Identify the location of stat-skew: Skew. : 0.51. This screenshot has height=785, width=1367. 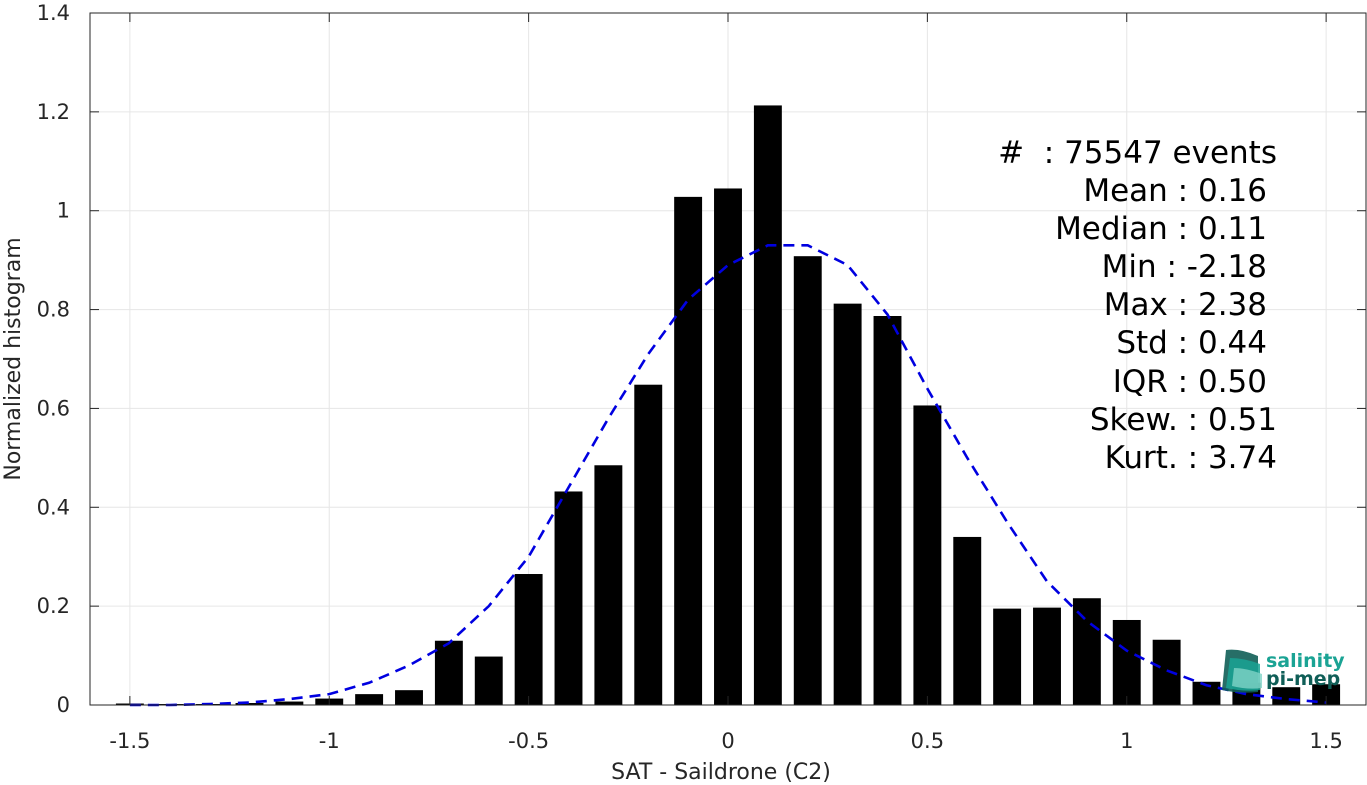
(1183, 420).